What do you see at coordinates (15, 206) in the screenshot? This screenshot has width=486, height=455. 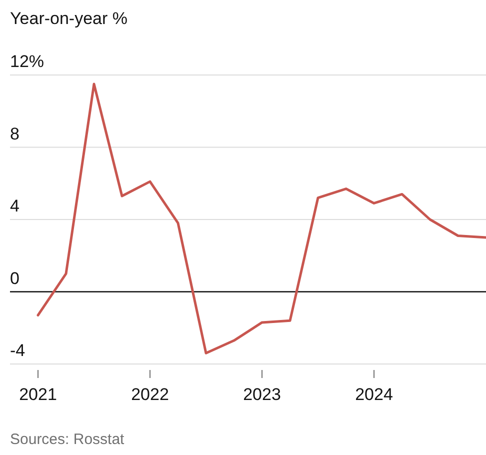 I see `y-tick-label: 4` at bounding box center [15, 206].